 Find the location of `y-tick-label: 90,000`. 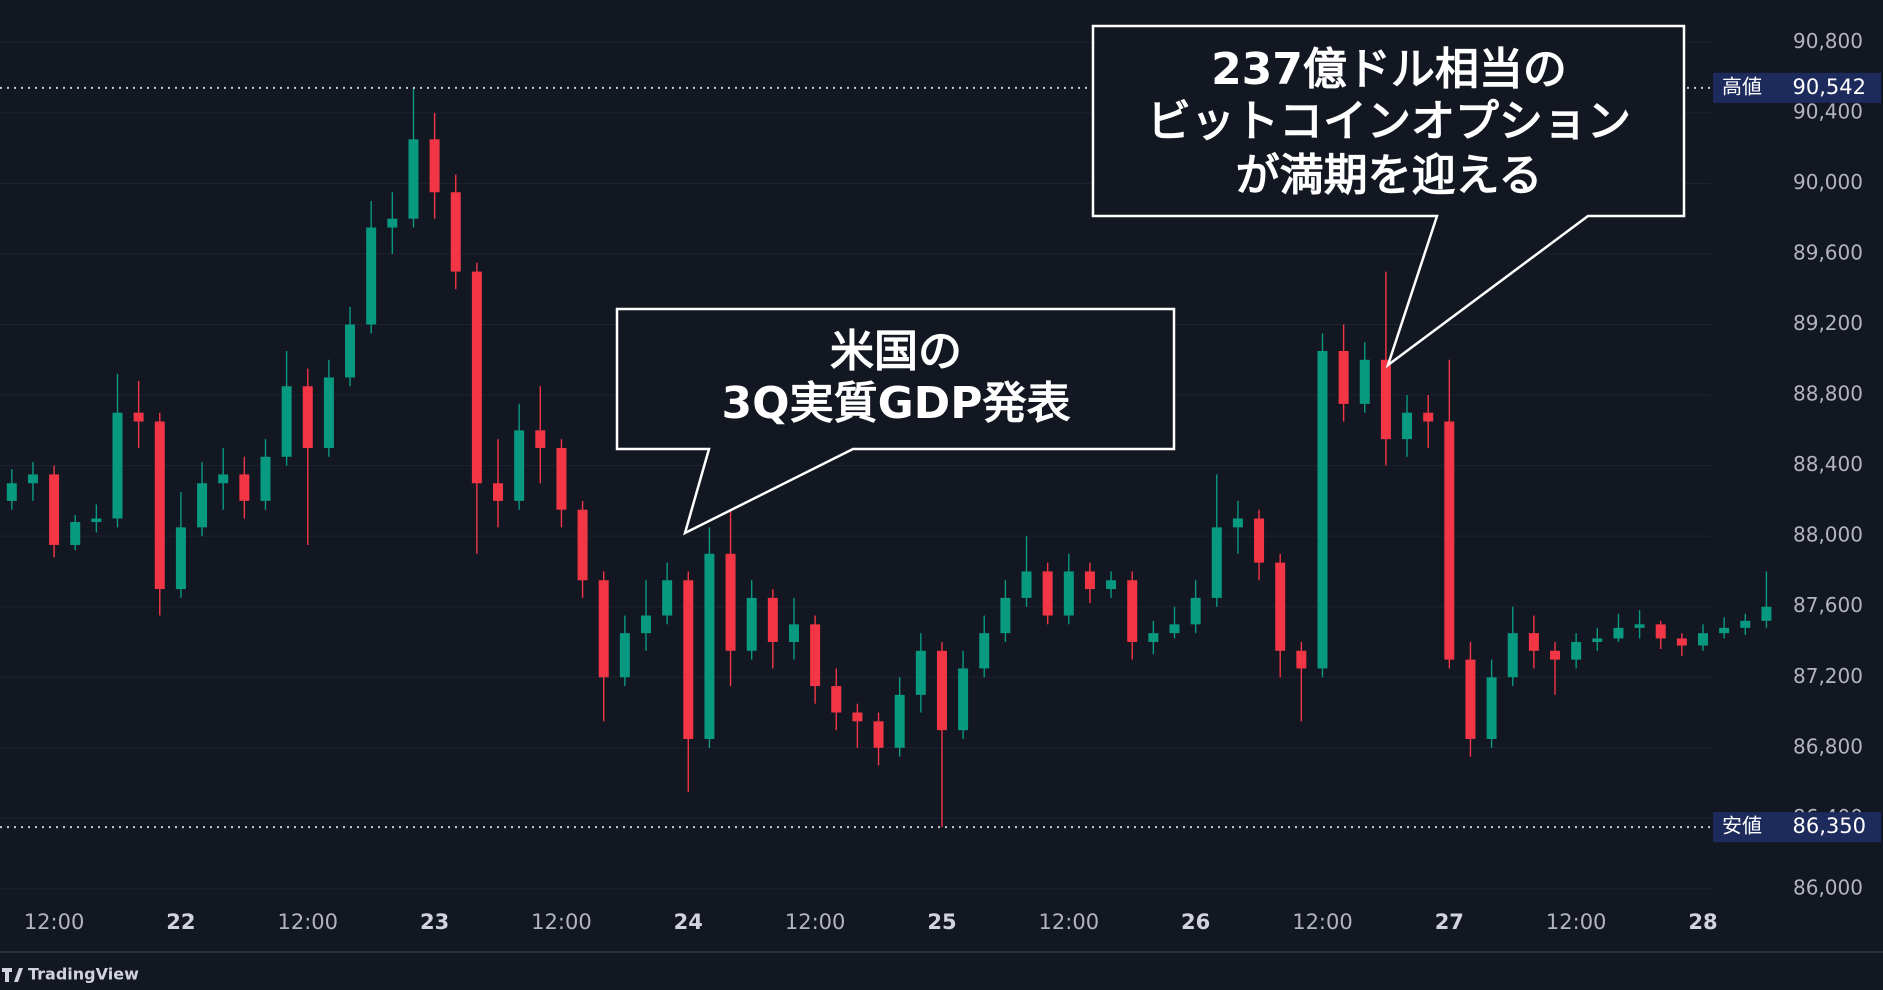

y-tick-label: 90,000 is located at coordinates (1828, 182).